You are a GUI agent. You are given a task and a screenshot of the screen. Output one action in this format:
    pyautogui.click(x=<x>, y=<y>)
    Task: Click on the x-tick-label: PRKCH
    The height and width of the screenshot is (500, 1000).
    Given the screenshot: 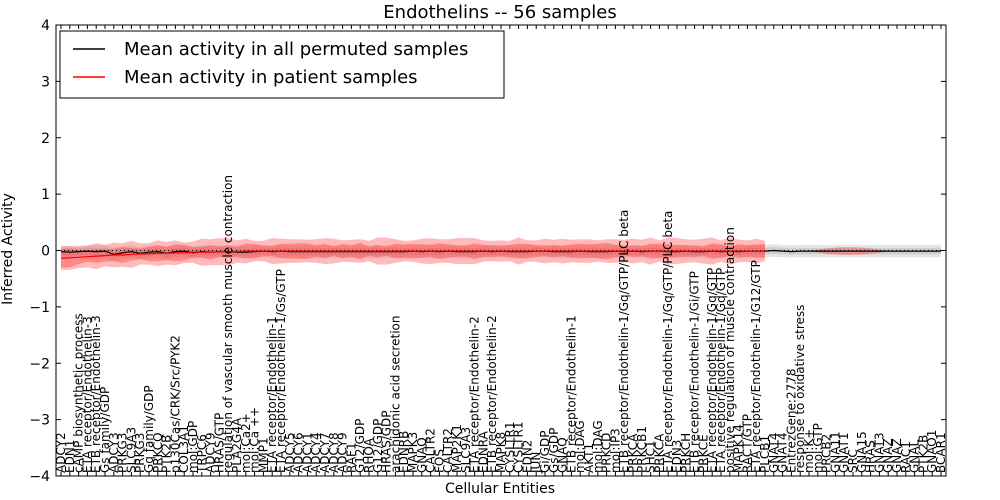 What is the action you would take?
    pyautogui.click(x=686, y=453)
    